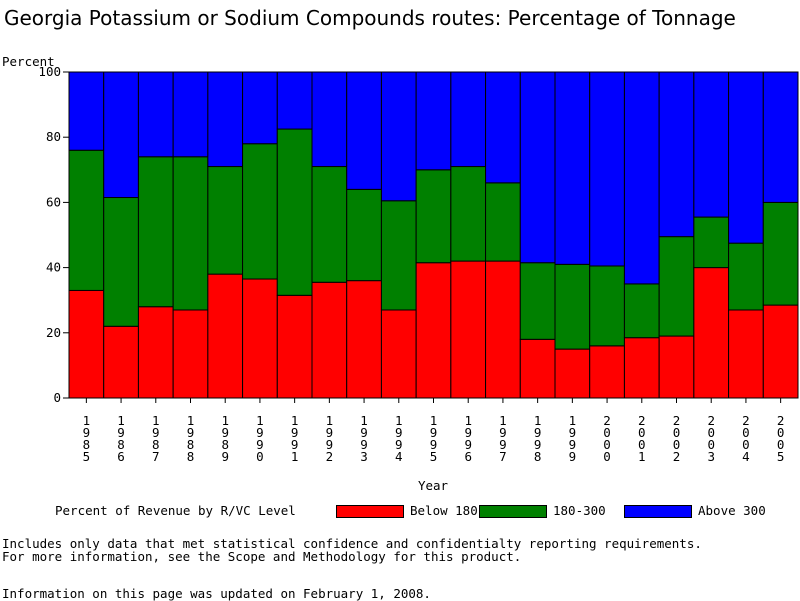 The width and height of the screenshot is (800, 601). Describe the element at coordinates (53, 267) in the screenshot. I see `y-tick-label: 40` at that location.